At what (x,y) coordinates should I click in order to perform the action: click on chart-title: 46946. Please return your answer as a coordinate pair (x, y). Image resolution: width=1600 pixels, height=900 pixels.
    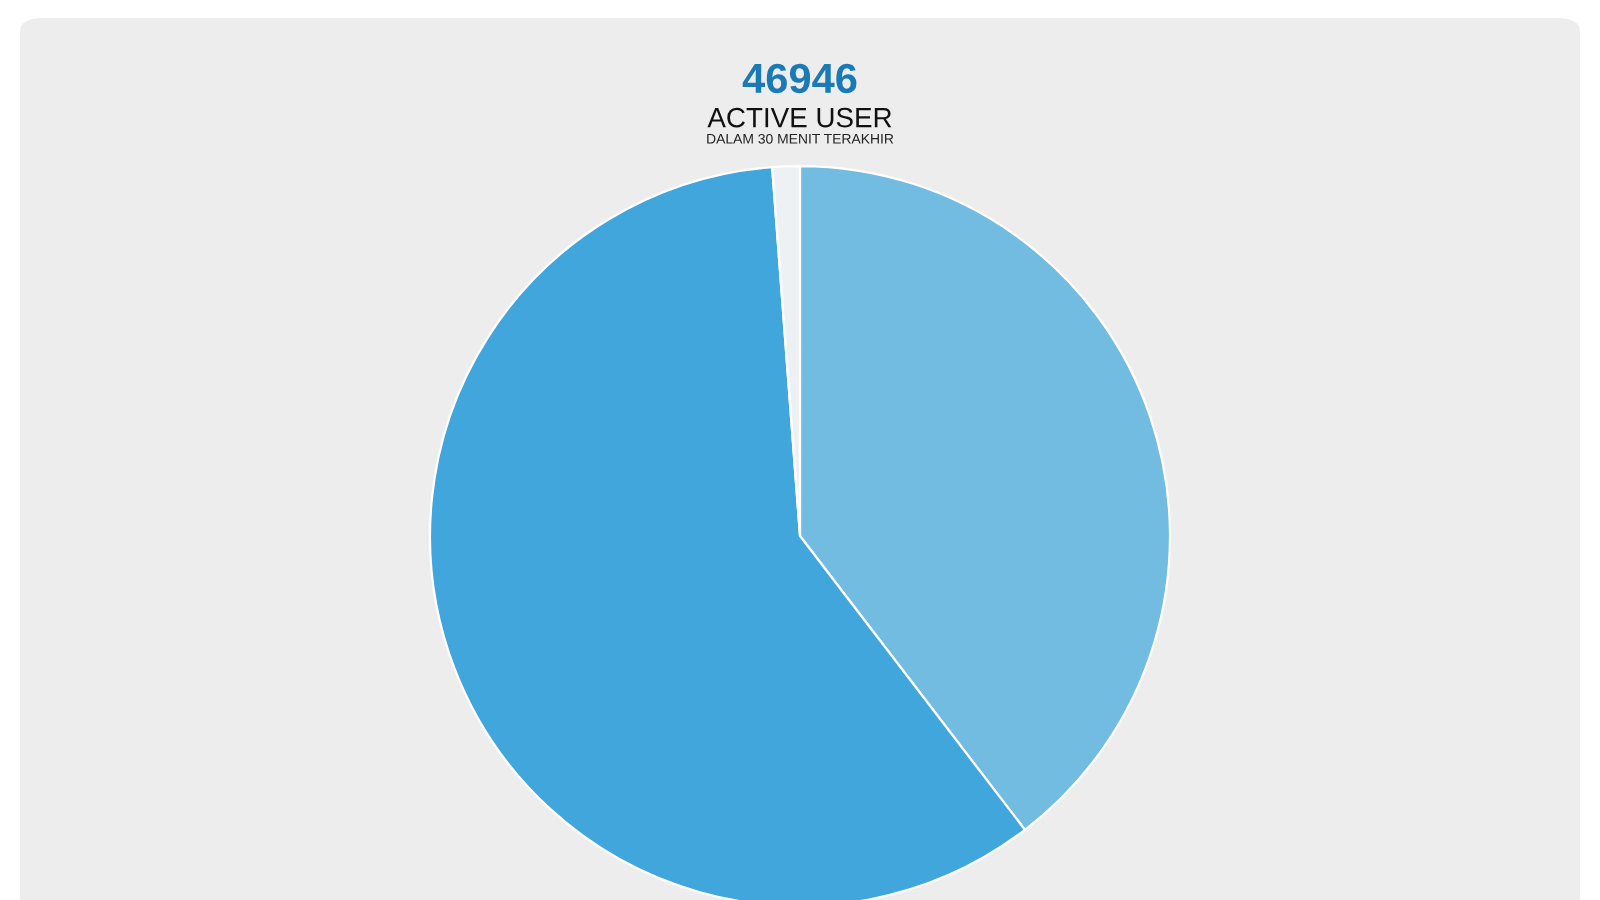
    Looking at the image, I should click on (799, 78).